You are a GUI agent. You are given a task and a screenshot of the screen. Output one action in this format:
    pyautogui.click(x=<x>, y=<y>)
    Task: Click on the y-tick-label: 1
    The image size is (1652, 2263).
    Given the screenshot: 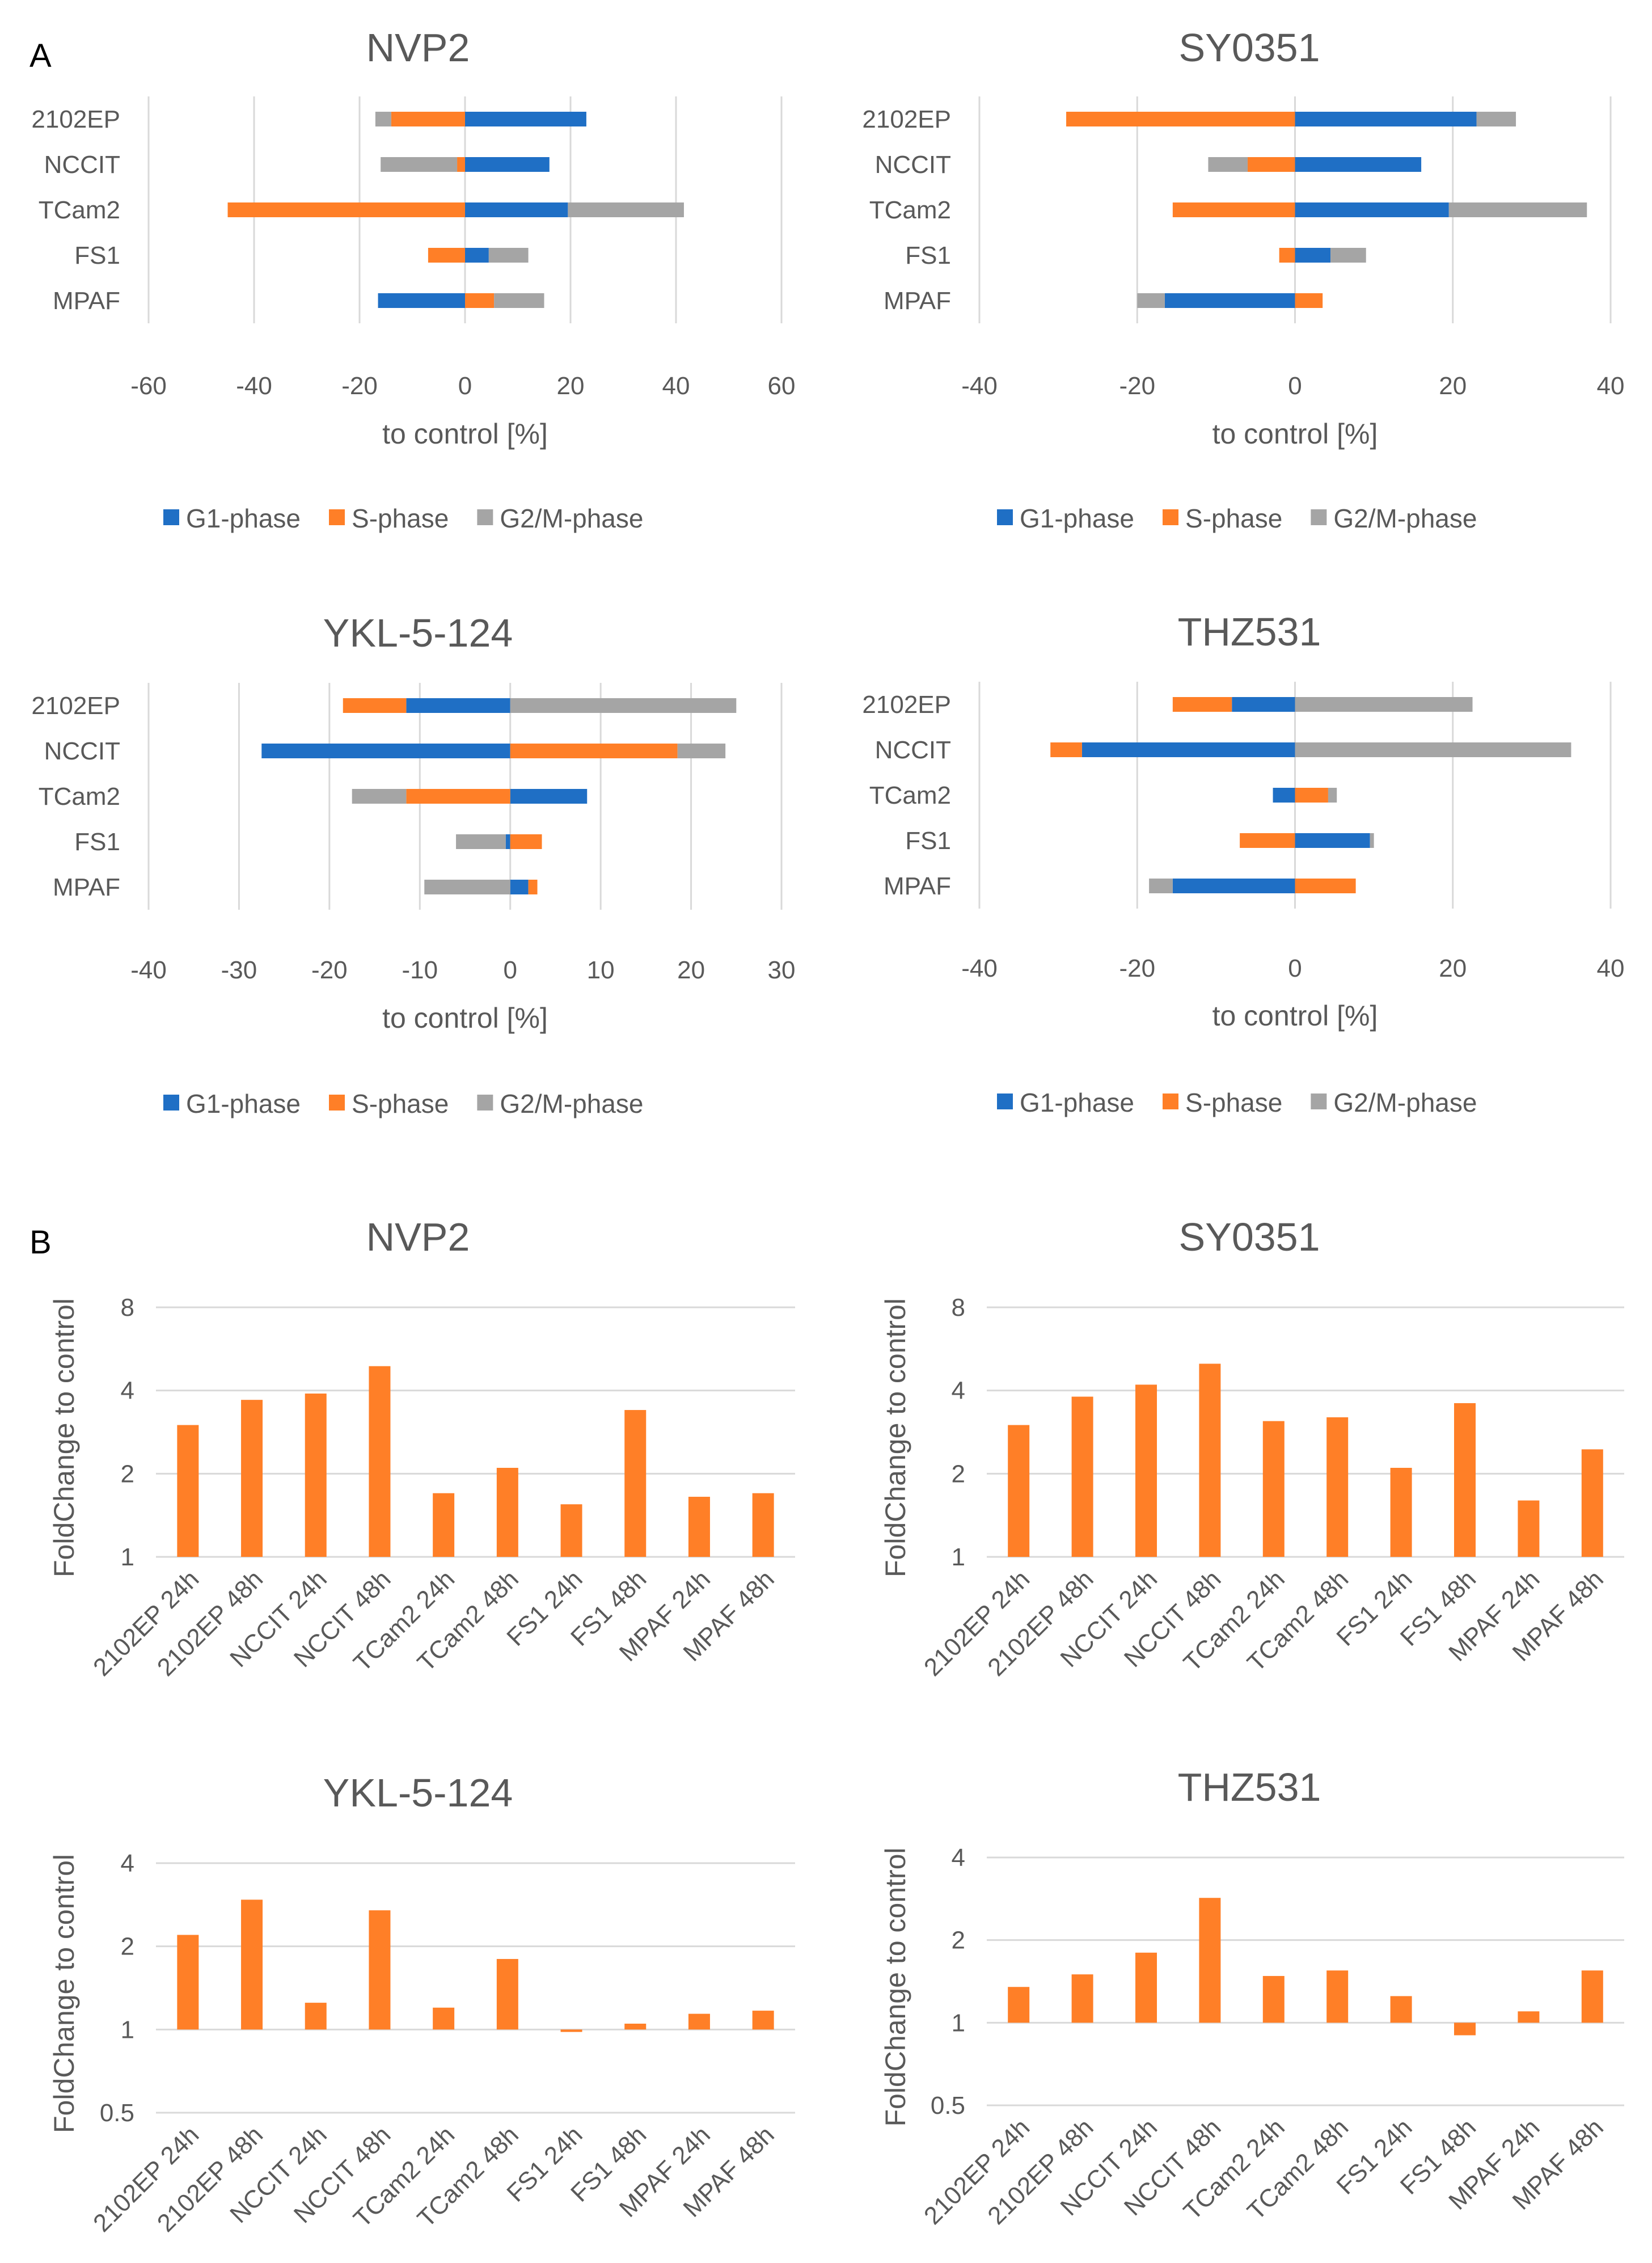 What is the action you would take?
    pyautogui.click(x=127, y=2030)
    